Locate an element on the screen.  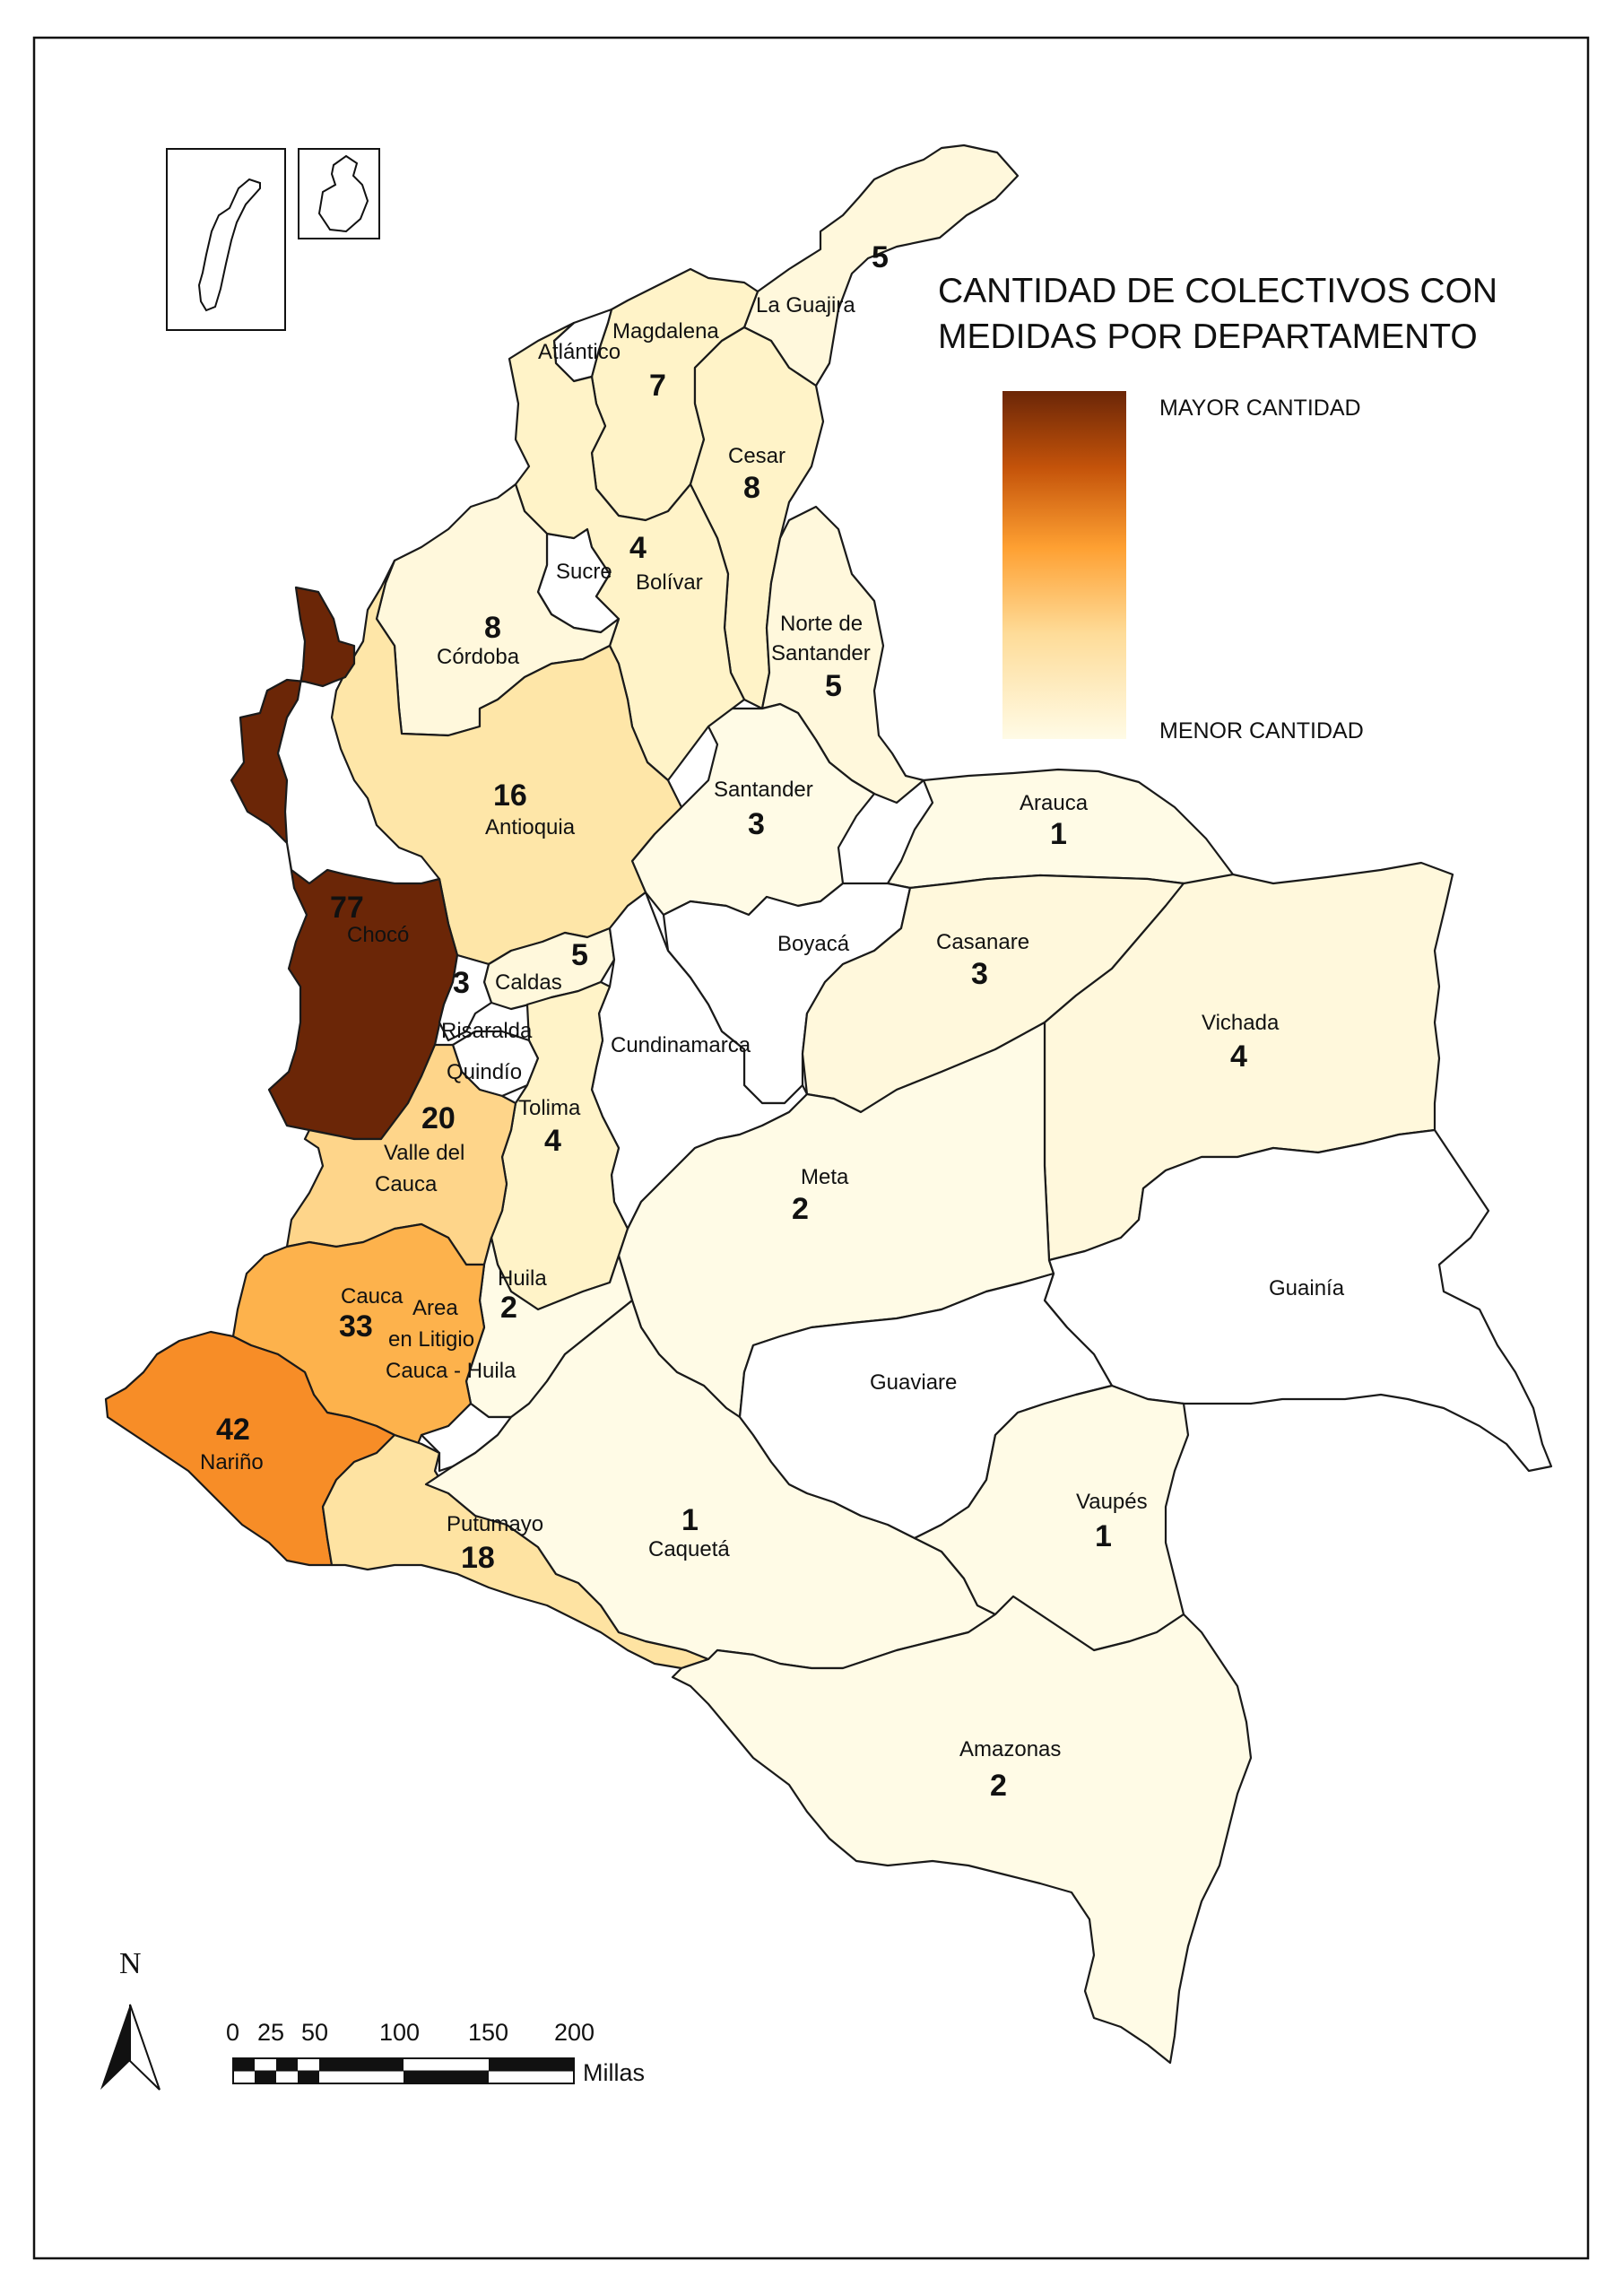
label-vaupes: Vaupés is located at coordinates (1112, 1502).